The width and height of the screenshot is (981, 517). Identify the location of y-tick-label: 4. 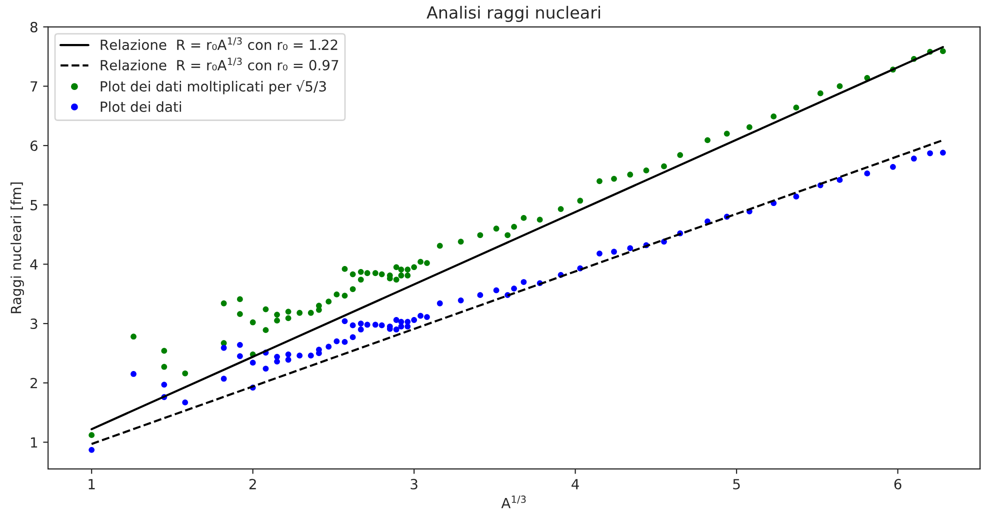
(34, 264).